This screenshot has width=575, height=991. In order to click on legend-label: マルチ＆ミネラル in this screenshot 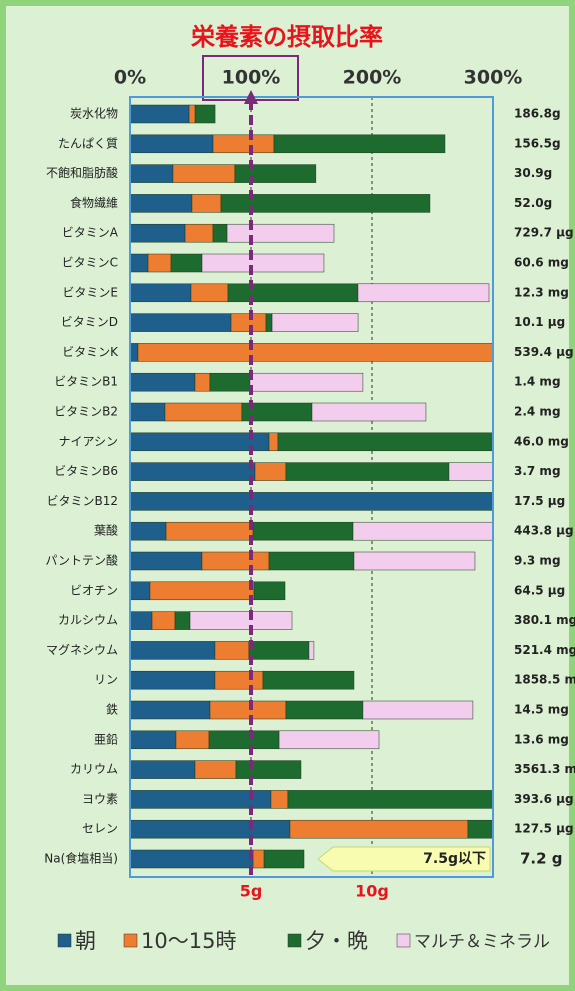, I will do `click(482, 942)`.